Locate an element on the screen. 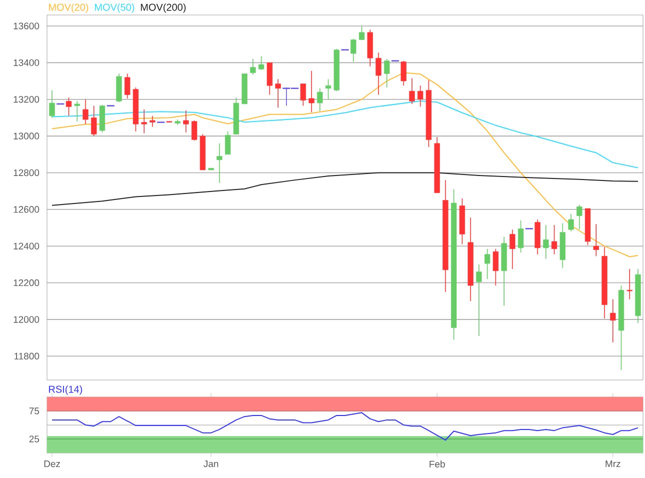 The width and height of the screenshot is (645, 478). x-tick-label: Feb is located at coordinates (437, 464).